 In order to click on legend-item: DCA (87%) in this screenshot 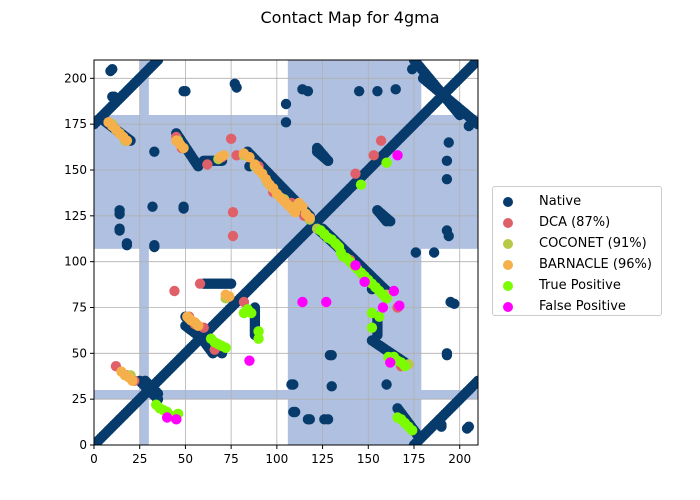, I will do `click(582, 222)`.